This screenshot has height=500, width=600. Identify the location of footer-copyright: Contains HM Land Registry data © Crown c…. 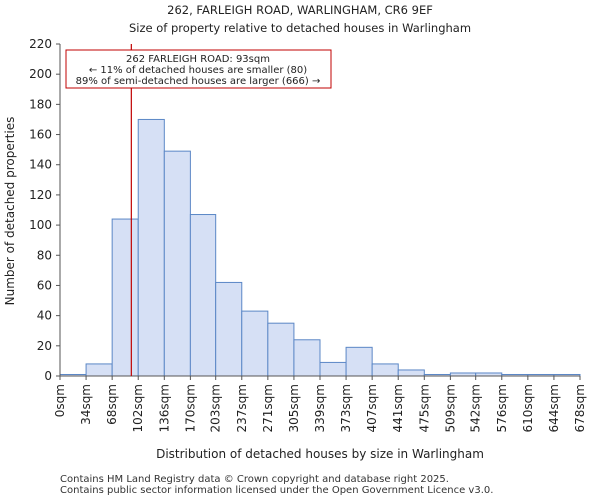
(254, 479).